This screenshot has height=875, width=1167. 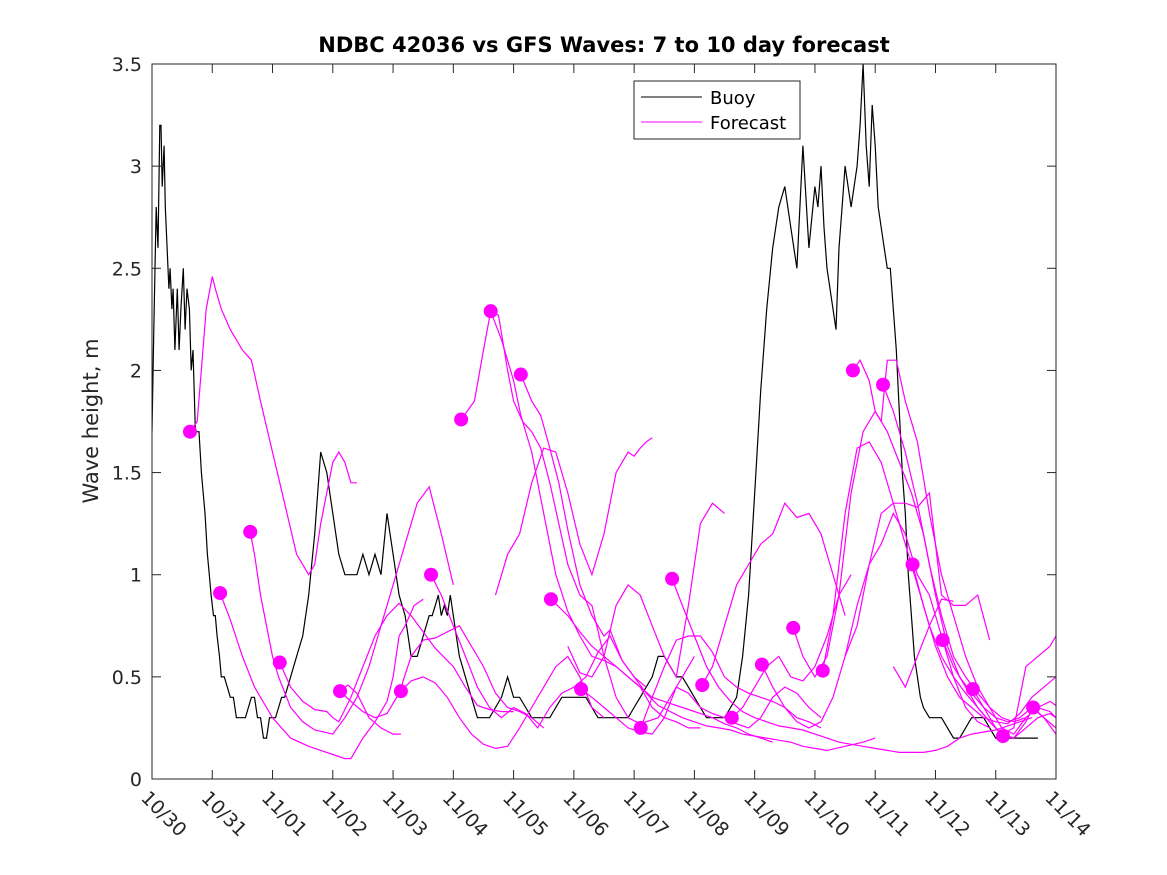 What do you see at coordinates (91, 420) in the screenshot?
I see `y-axis-label: Wave height, m` at bounding box center [91, 420].